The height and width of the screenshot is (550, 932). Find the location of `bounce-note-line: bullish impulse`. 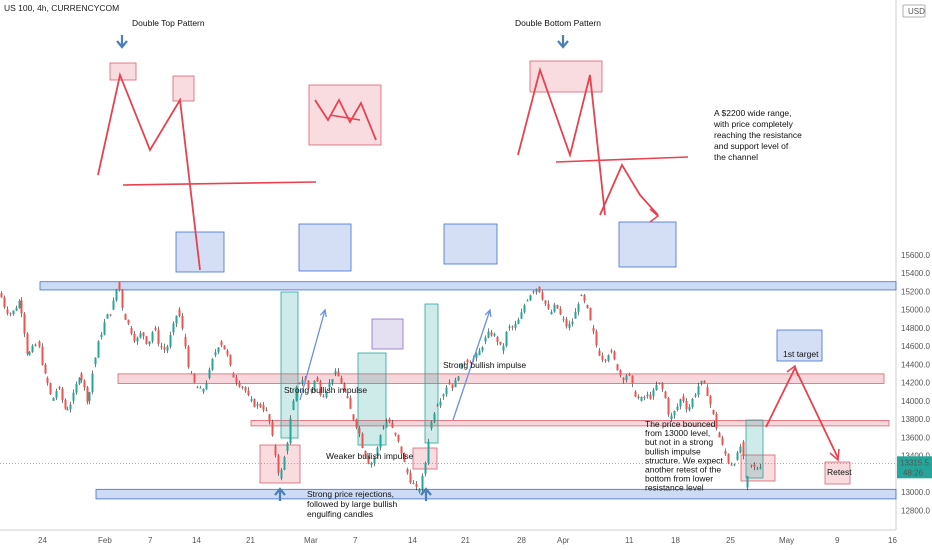

bounce-note-line: bullish impulse is located at coordinates (673, 451).